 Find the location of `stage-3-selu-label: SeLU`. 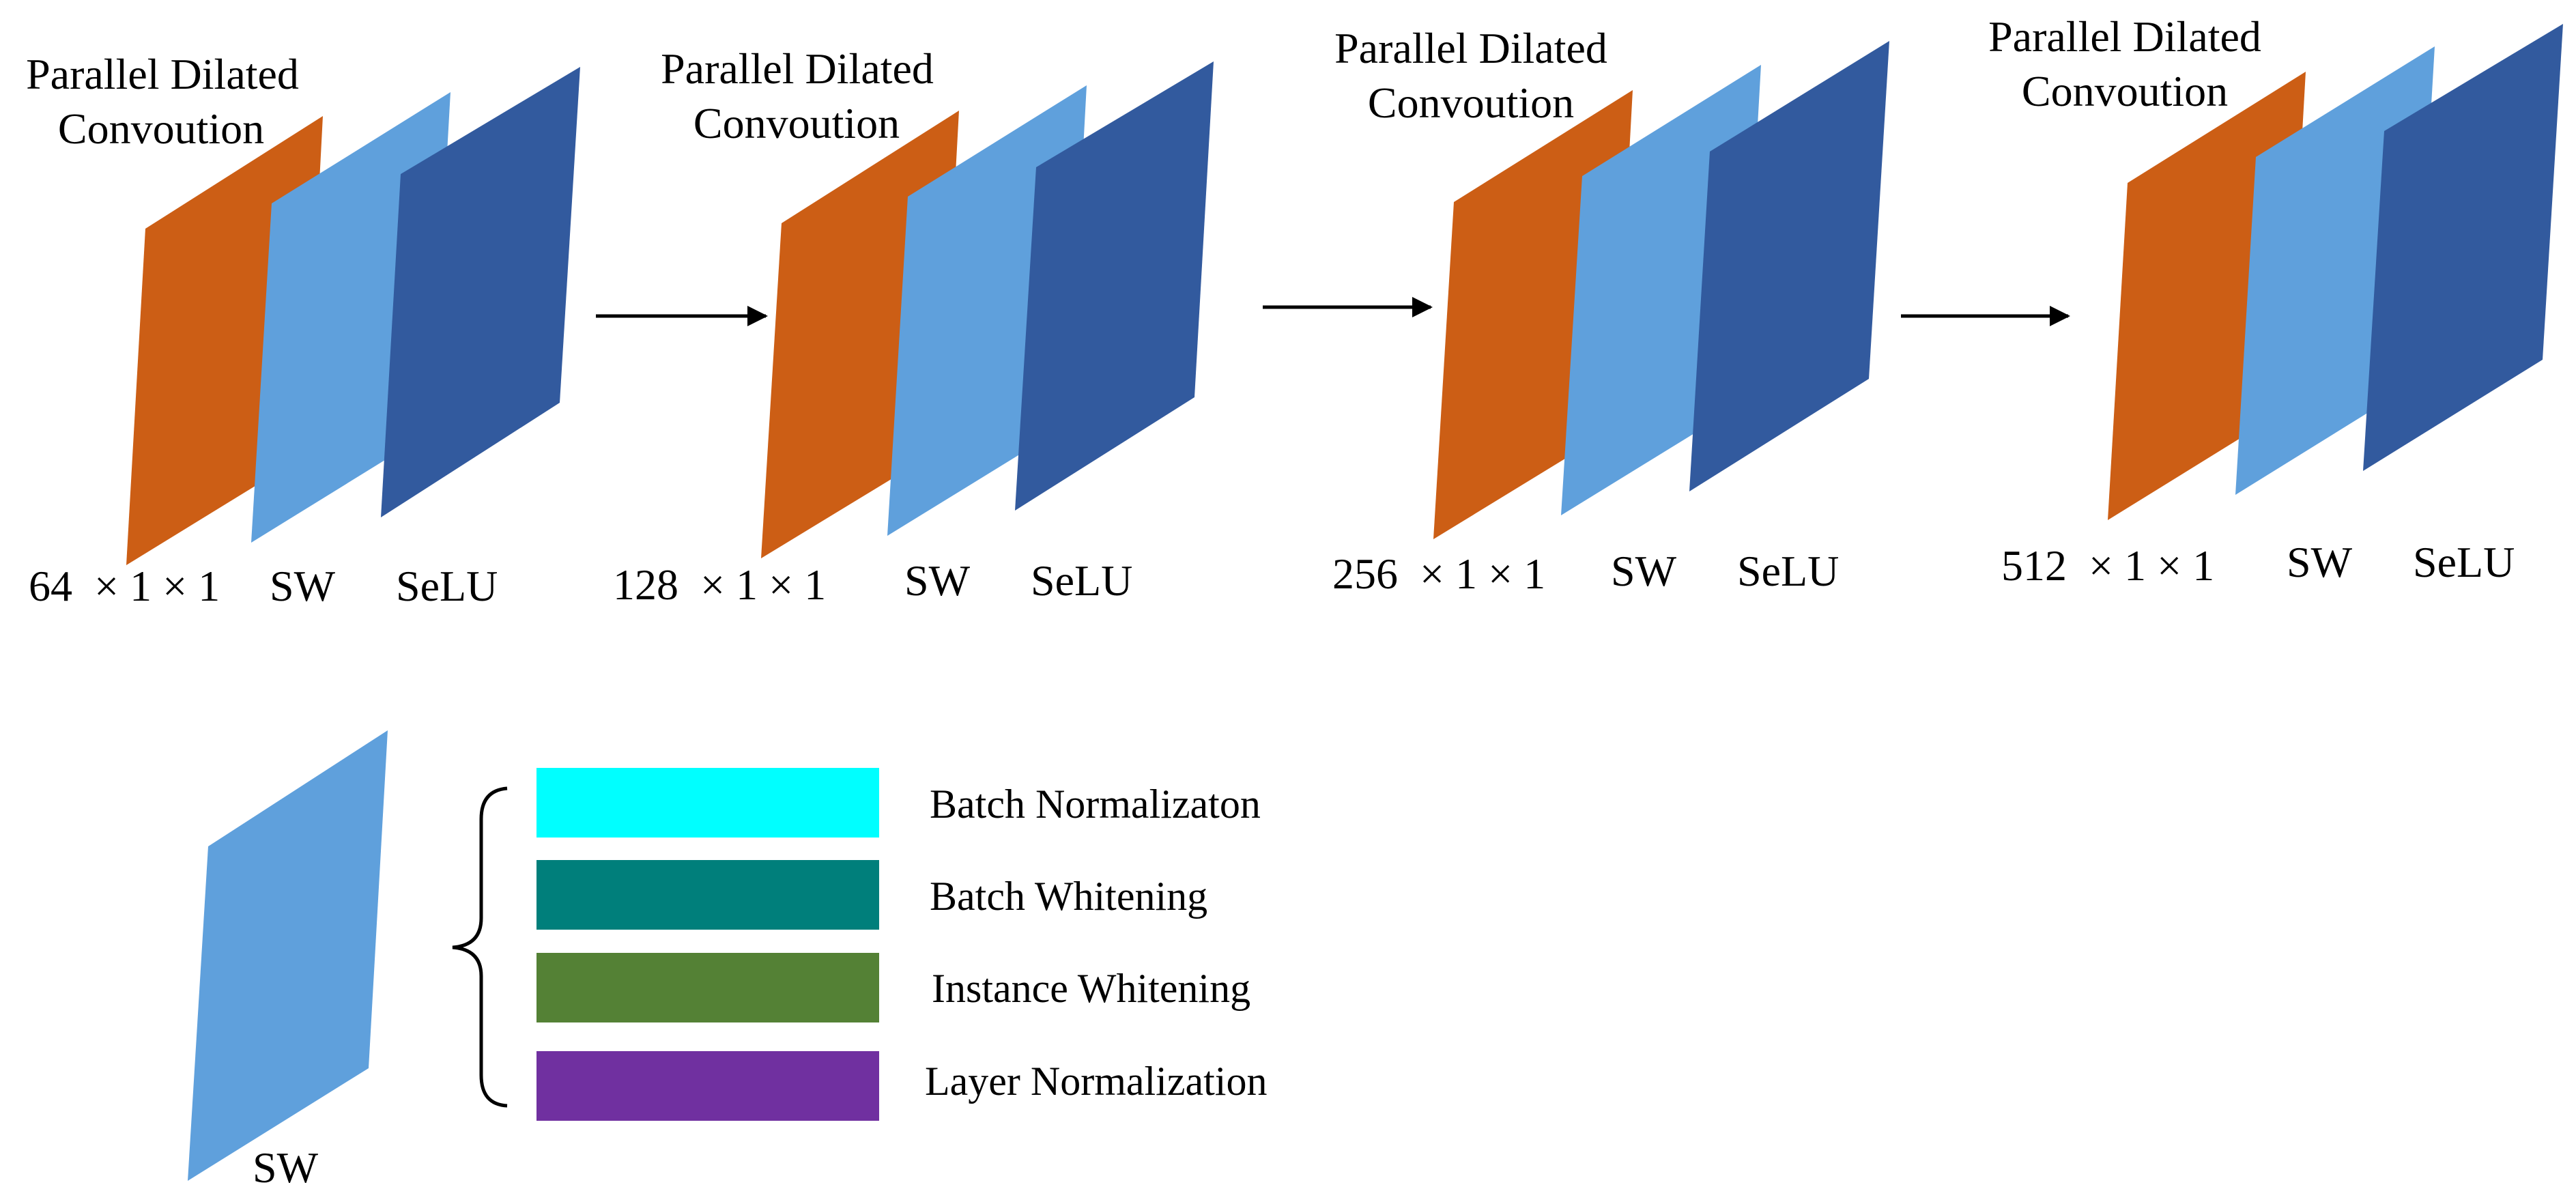

stage-3-selu-label: SeLU is located at coordinates (1788, 571).